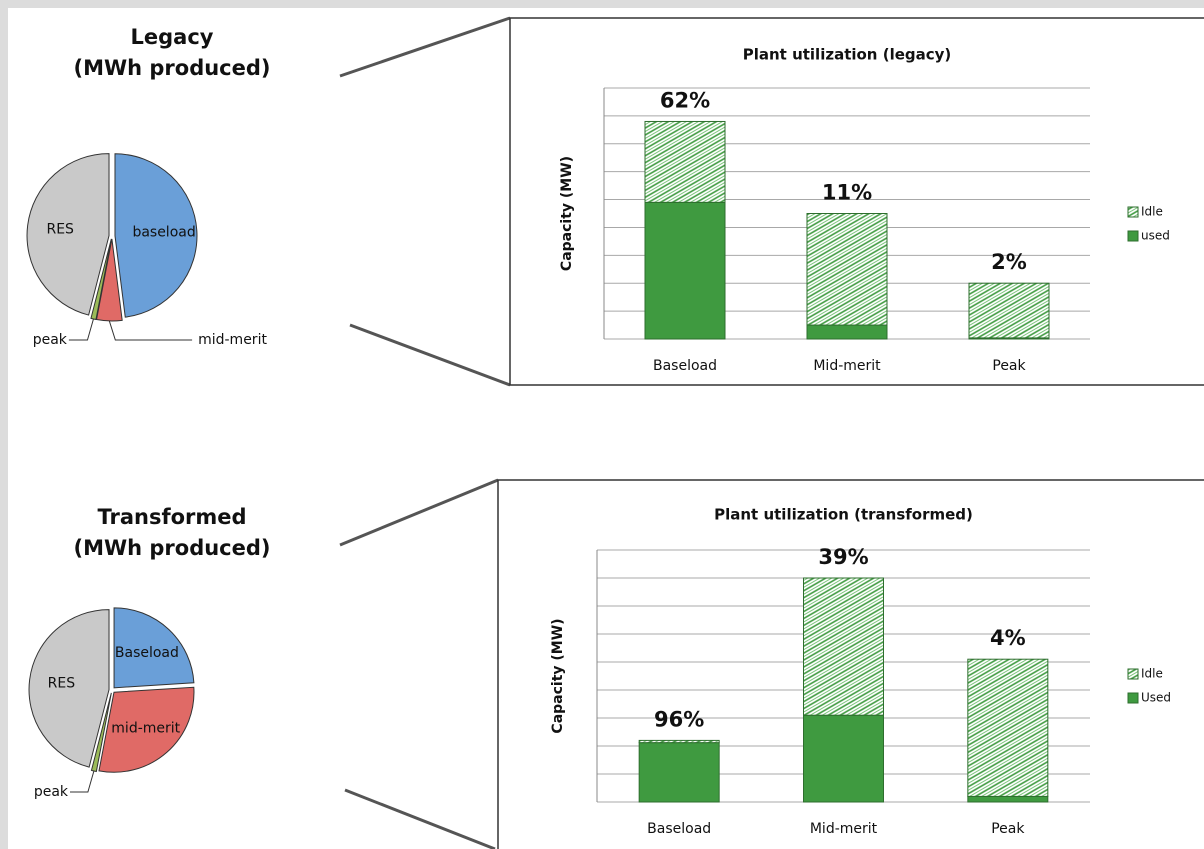  I want to click on slice-label: Baseload, so click(147, 653).